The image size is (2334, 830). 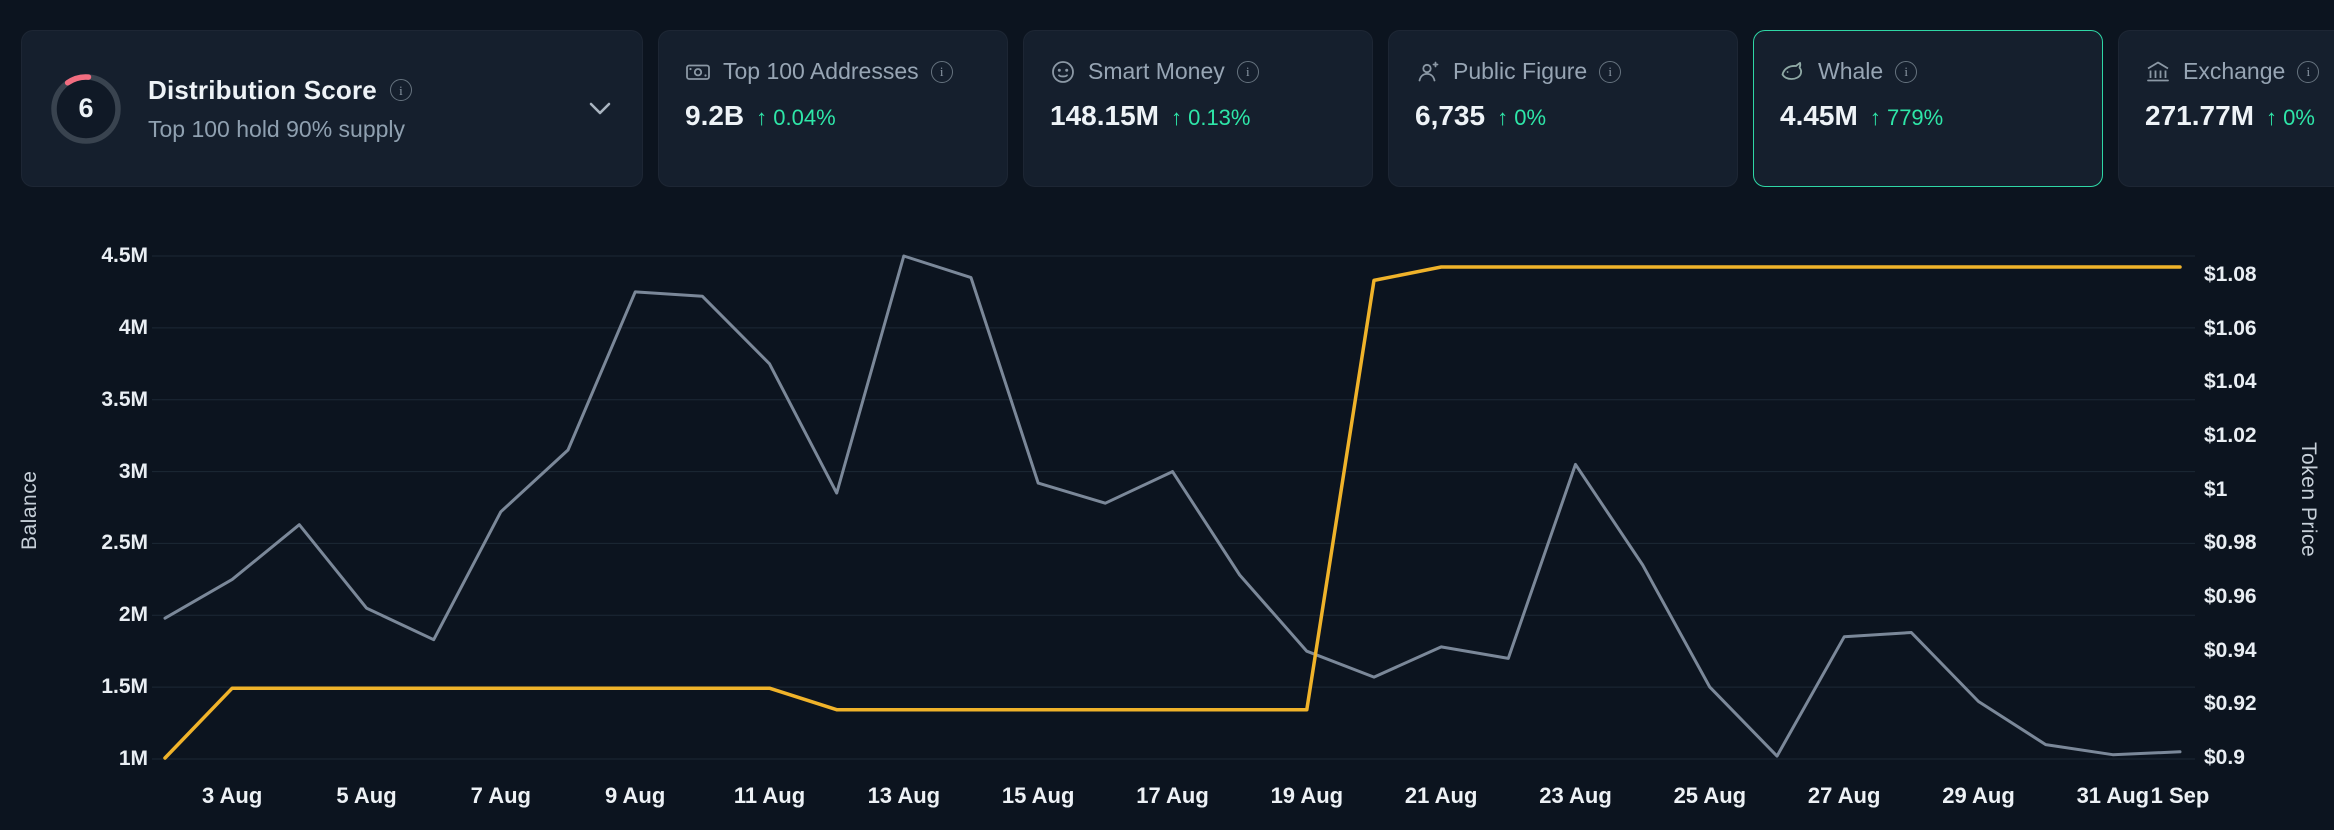 I want to click on stat-label: Exchange, so click(x=2234, y=71).